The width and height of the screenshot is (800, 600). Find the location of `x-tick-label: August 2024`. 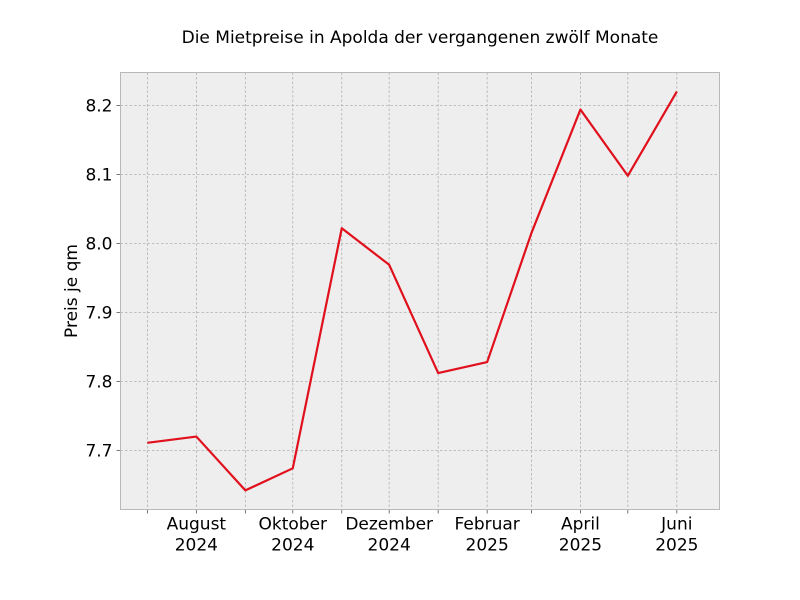

x-tick-label: August 2024 is located at coordinates (197, 535).